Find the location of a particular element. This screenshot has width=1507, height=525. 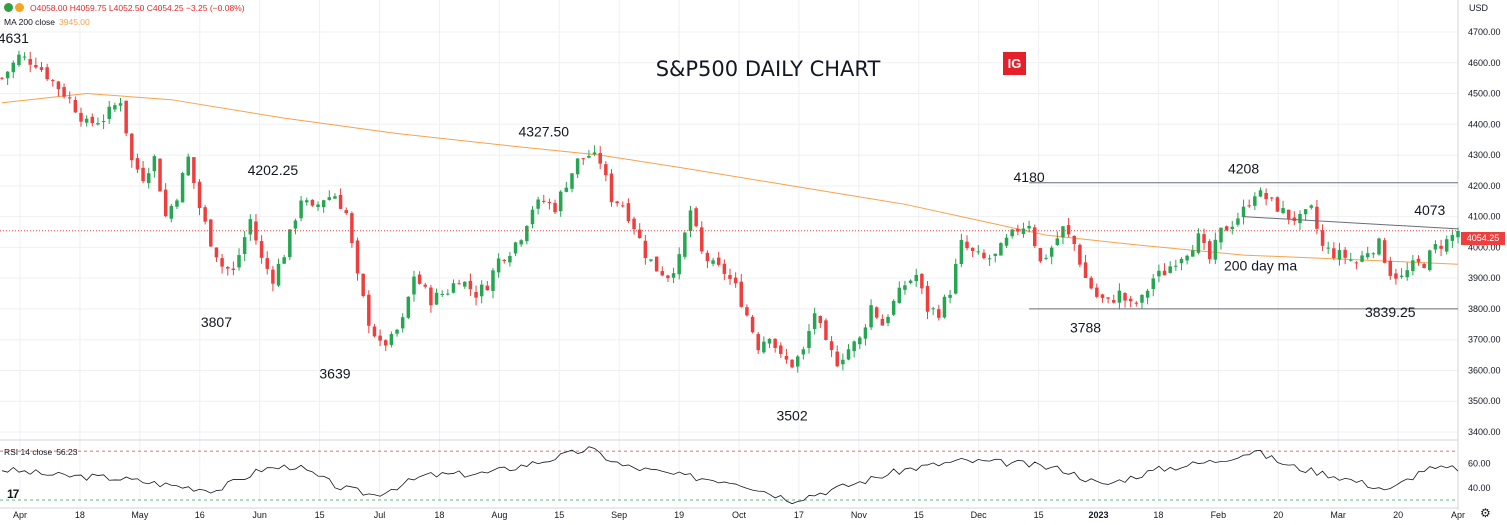

y-tick-label: 3700.00 is located at coordinates (1484, 340).